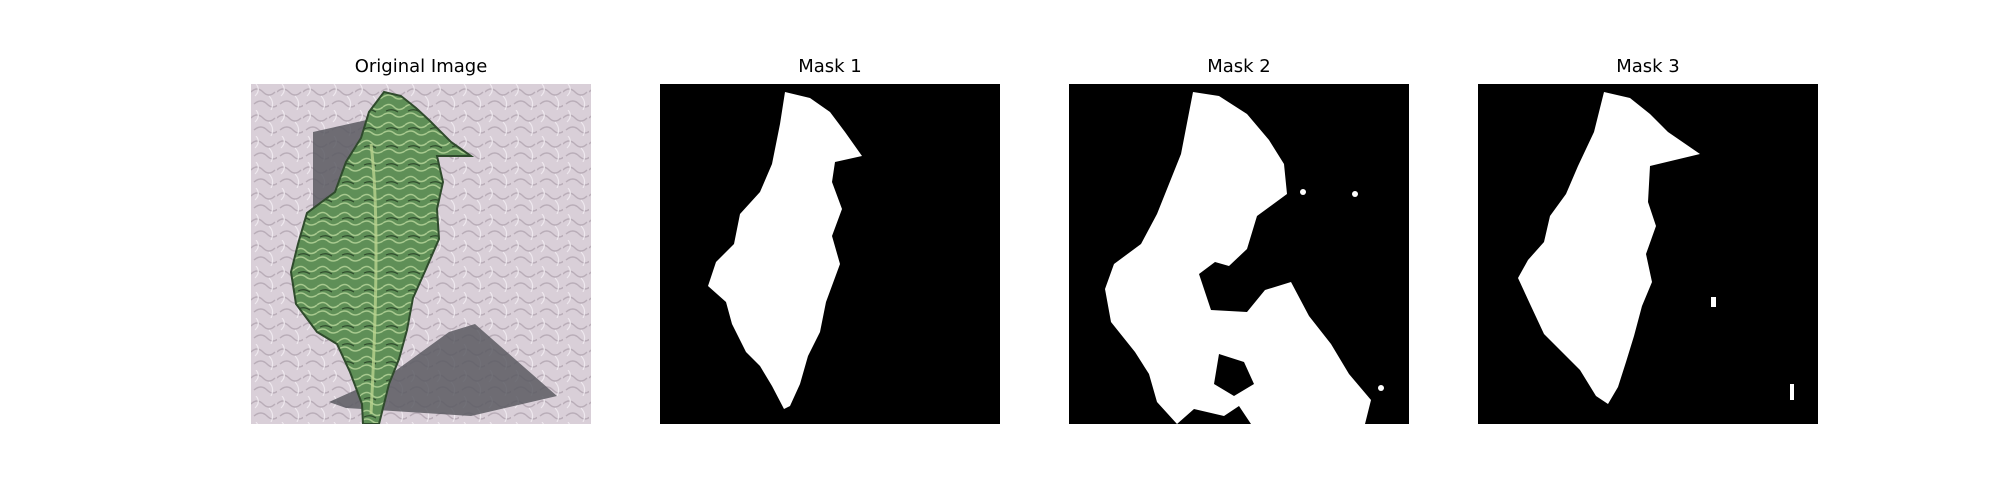 Image resolution: width=2000 pixels, height=500 pixels. Describe the element at coordinates (1238, 258) in the screenshot. I see `mask-shape-main` at that location.